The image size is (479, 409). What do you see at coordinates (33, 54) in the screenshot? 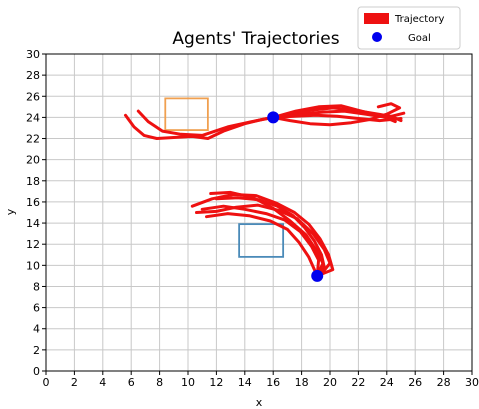
I see `y-tick-label: 30` at bounding box center [33, 54].